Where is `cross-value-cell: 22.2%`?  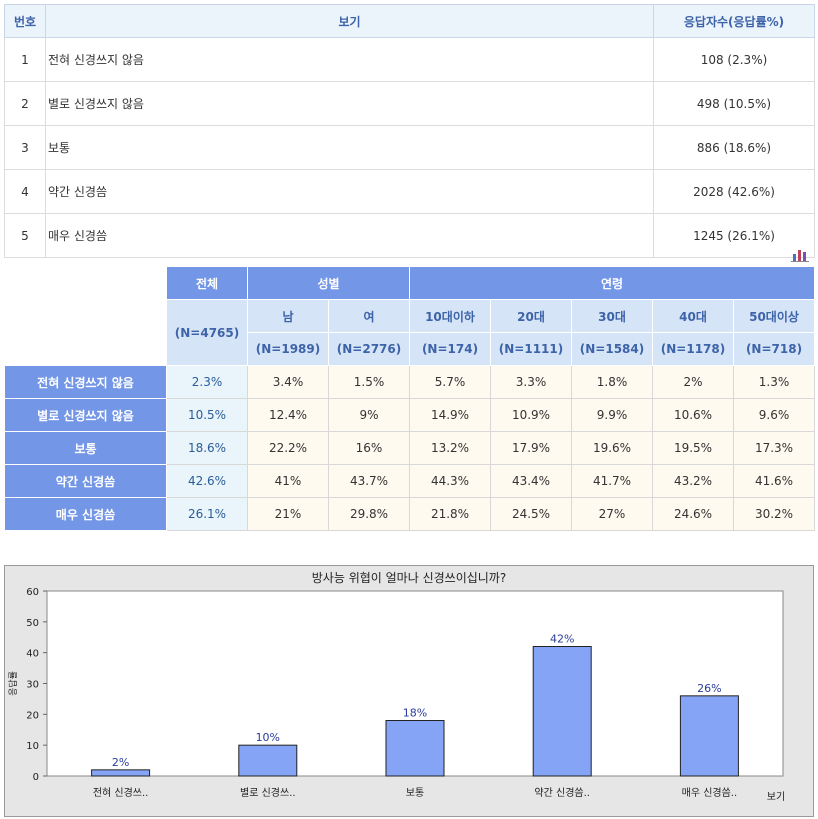 cross-value-cell: 22.2% is located at coordinates (288, 448).